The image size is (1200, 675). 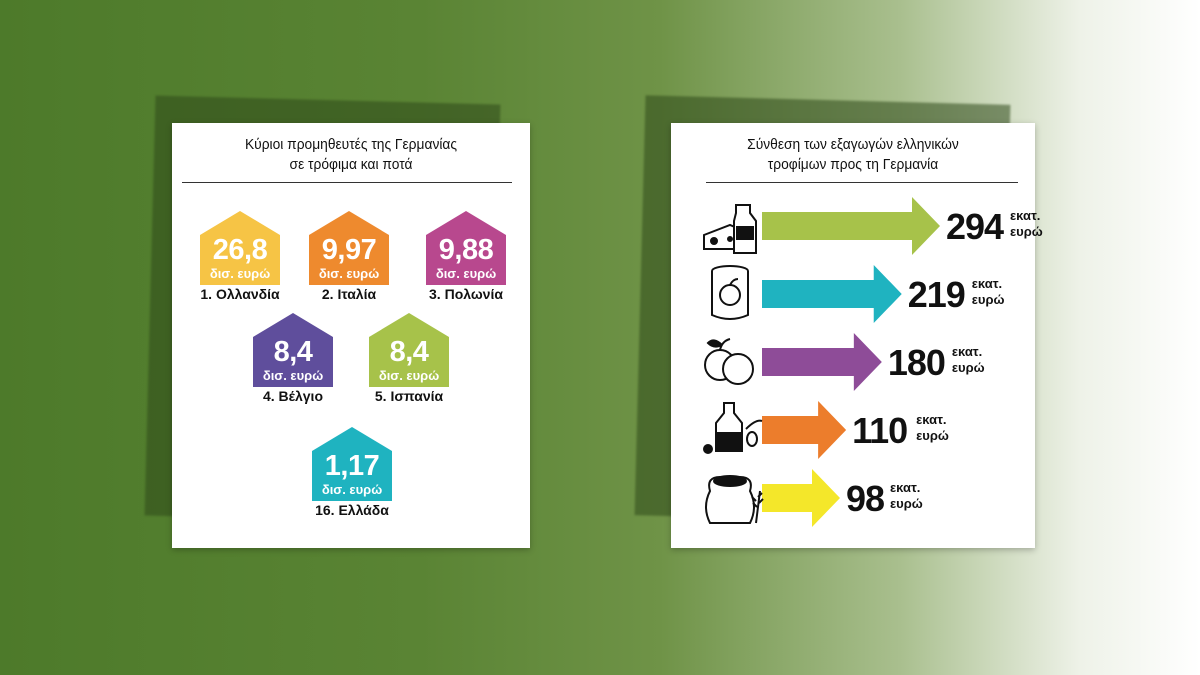 I want to click on export-value: 110, so click(x=880, y=430).